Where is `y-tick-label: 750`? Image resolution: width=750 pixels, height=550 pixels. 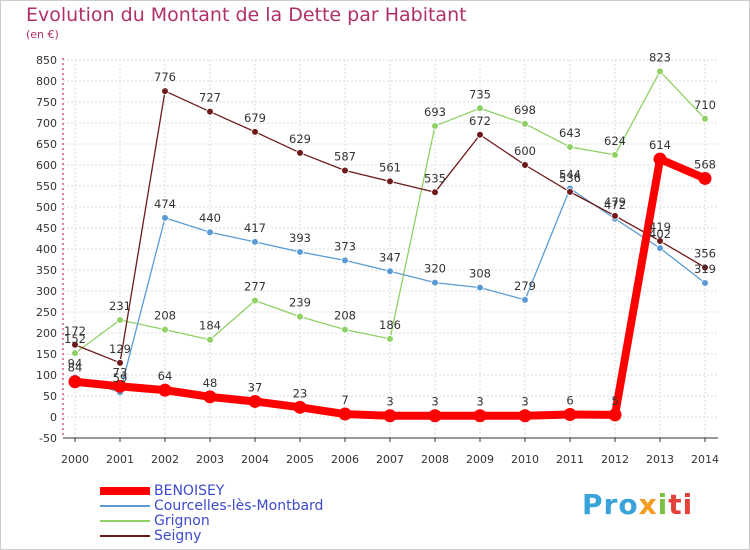 y-tick-label: 750 is located at coordinates (46, 102).